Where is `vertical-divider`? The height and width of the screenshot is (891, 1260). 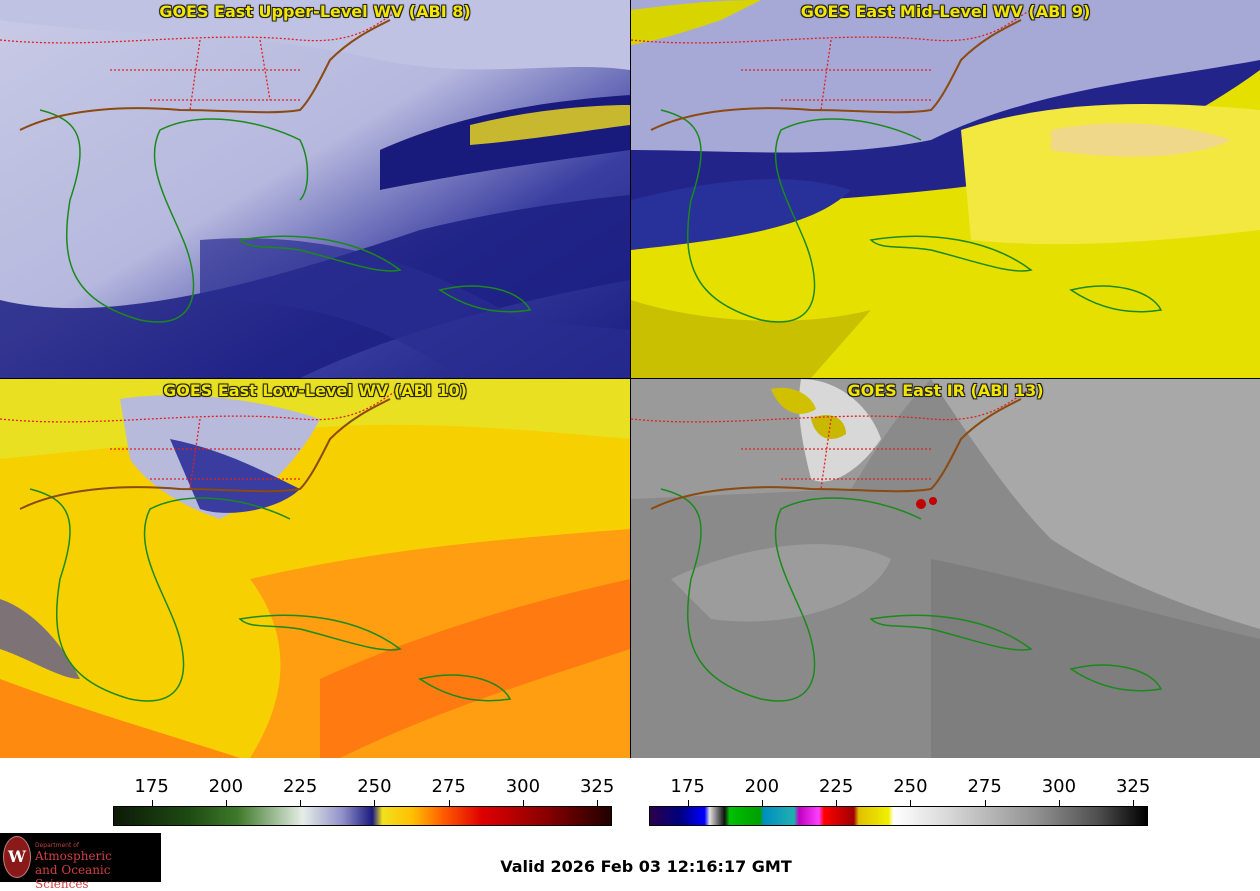
vertical-divider is located at coordinates (630, 379).